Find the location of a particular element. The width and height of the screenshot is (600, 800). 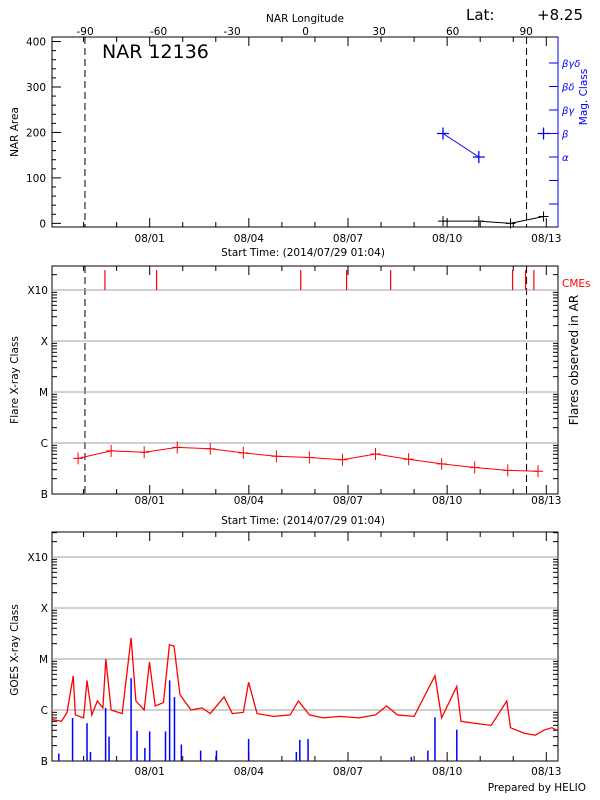

longitude-tick-label: 90 is located at coordinates (525, 32).